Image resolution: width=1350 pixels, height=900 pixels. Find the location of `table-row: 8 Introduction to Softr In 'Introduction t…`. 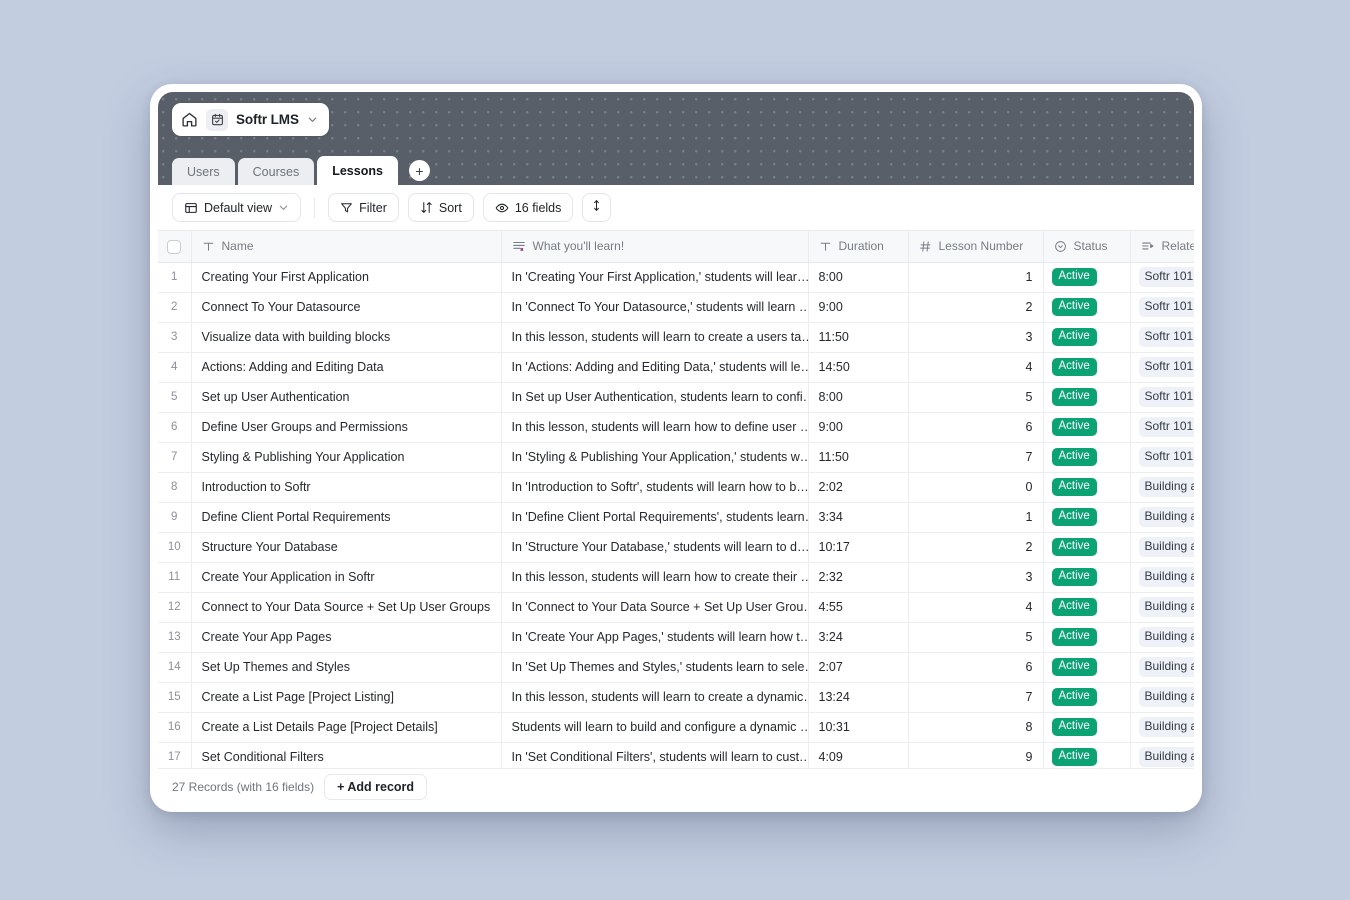

table-row: 8 Introduction to Softr In 'Introduction t… is located at coordinates (676, 487).